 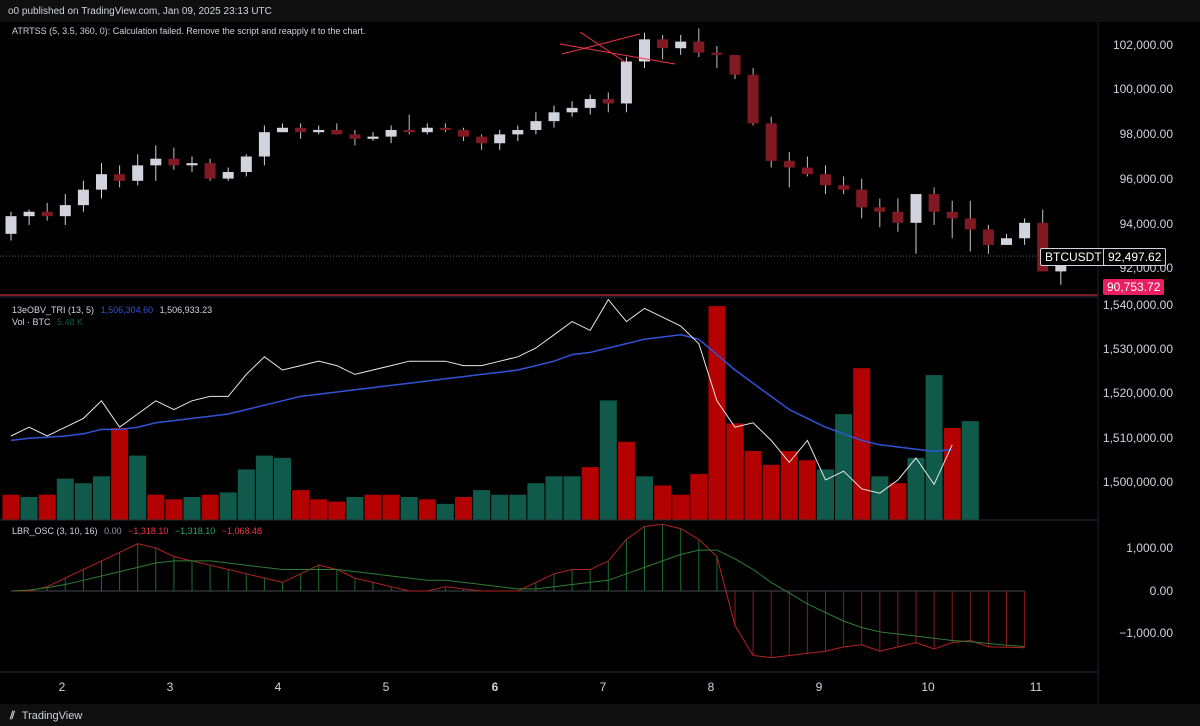 What do you see at coordinates (1137, 438) in the screenshot?
I see `obv-axis-label: 1,510,000.00` at bounding box center [1137, 438].